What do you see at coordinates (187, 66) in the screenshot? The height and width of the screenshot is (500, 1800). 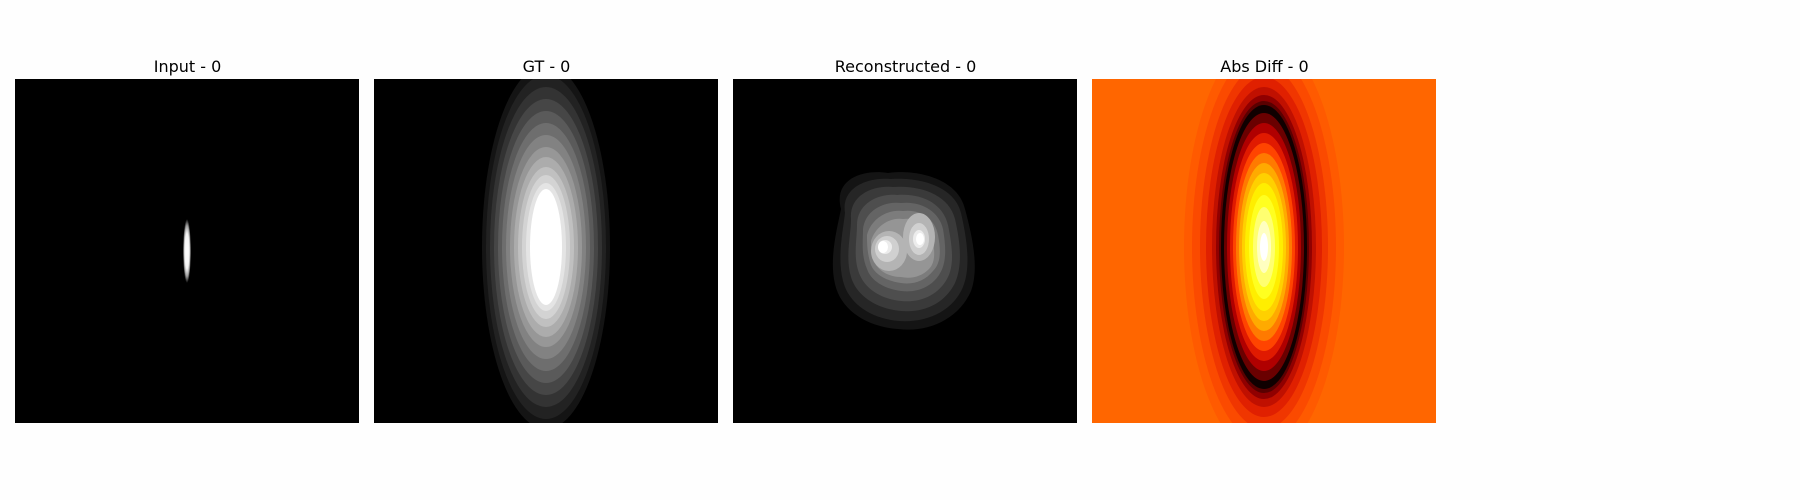 I see `panel-title-input: Input - 0` at bounding box center [187, 66].